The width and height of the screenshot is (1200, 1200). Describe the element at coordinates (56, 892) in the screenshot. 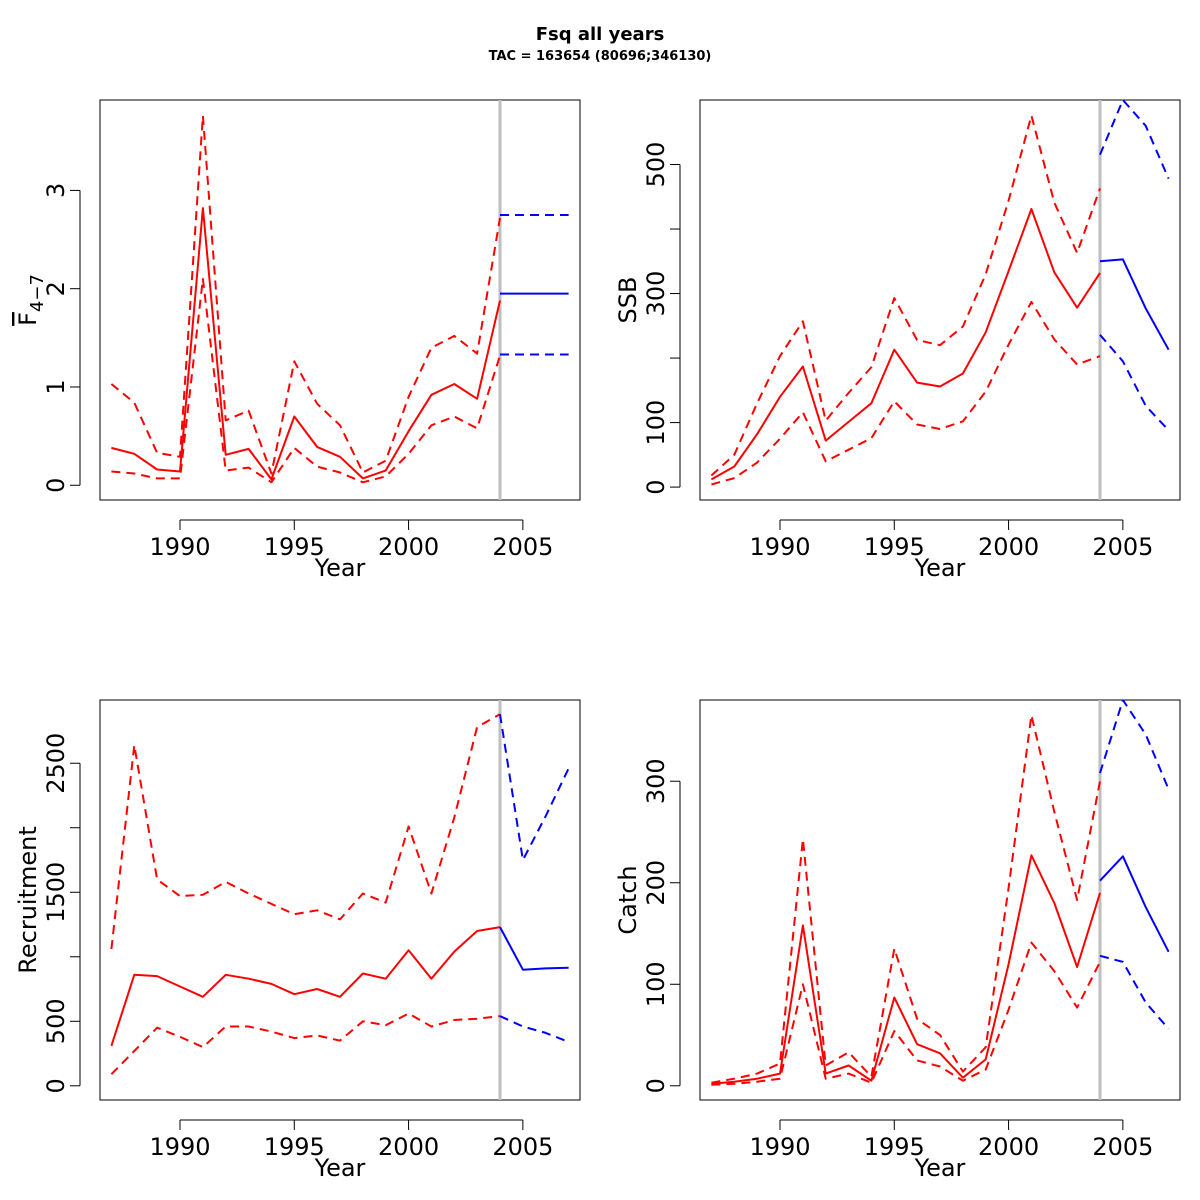

I see `y-tick-label: 1500` at that location.